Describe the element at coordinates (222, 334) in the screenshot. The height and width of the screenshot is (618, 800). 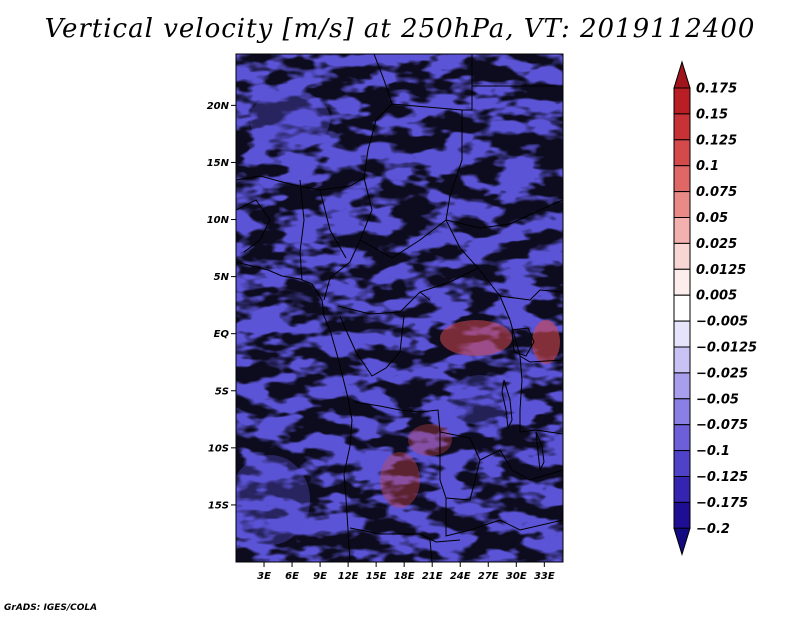
I see `lat-tick-label: EQ` at that location.